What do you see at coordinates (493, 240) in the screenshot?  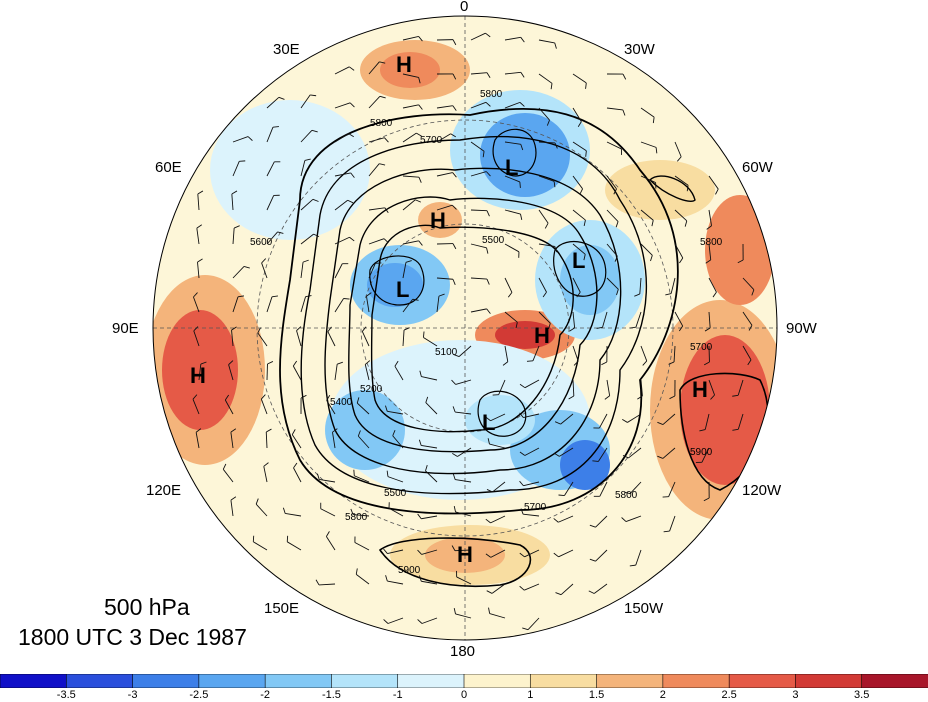 I see `contour-label: 5500` at bounding box center [493, 240].